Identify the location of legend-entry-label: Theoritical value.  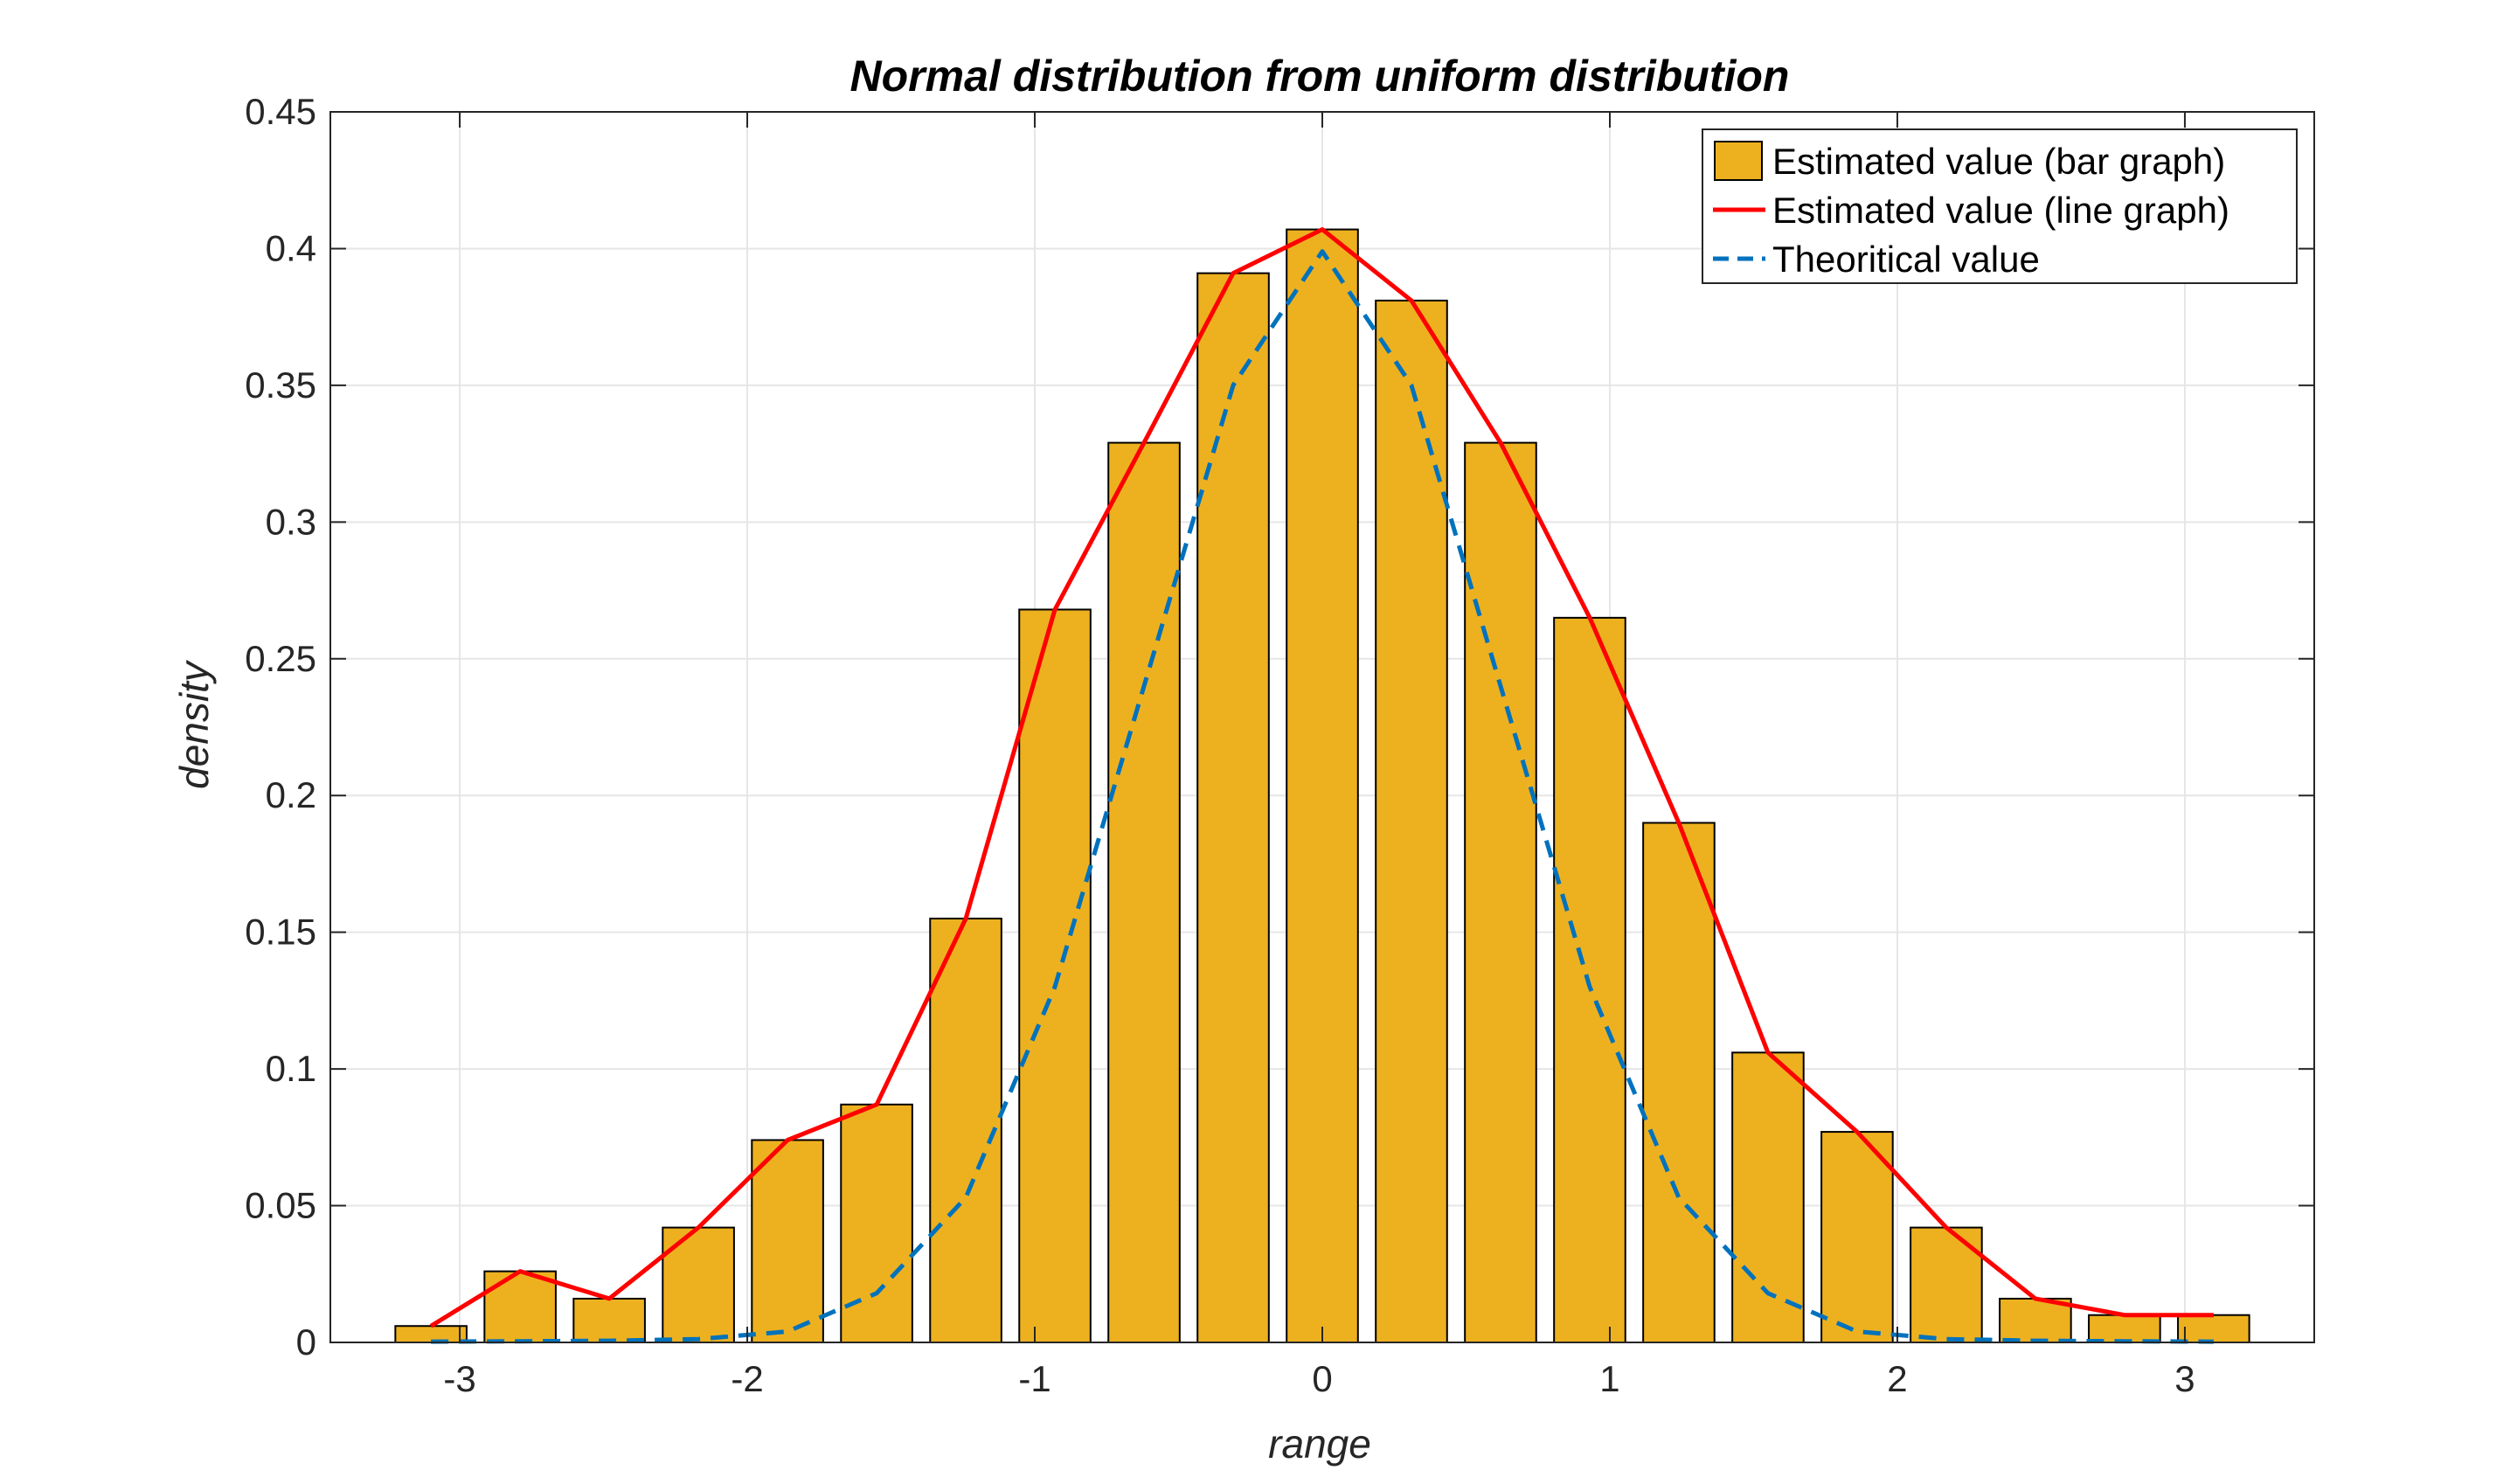
(1906, 259).